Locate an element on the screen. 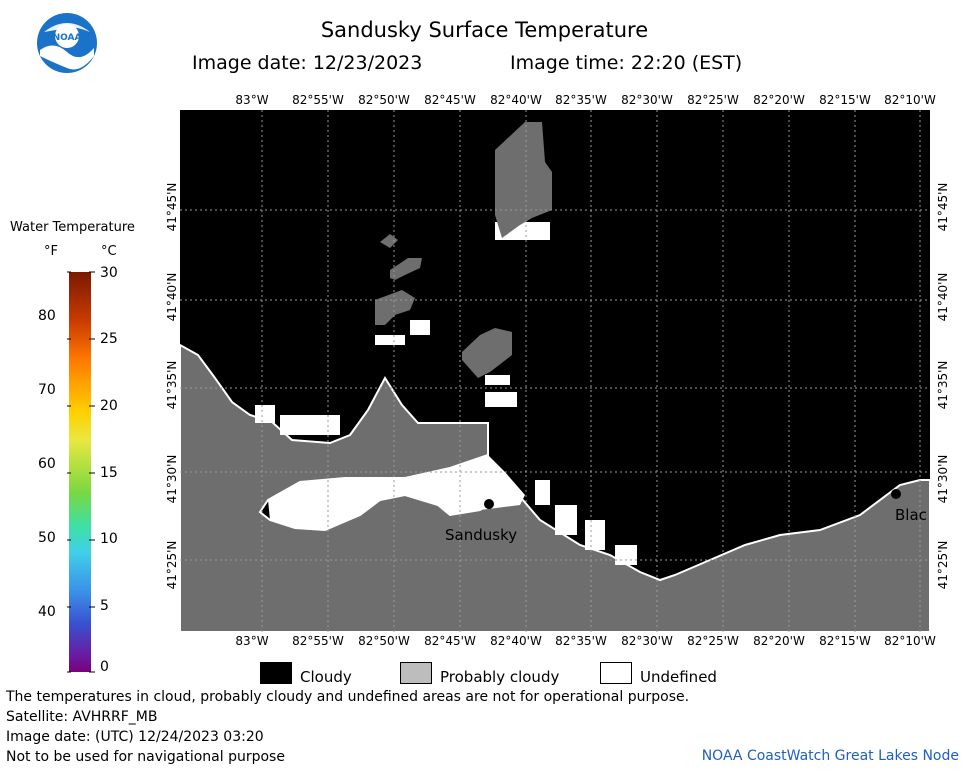  lat-label-left: 41°35'N is located at coordinates (172, 385).